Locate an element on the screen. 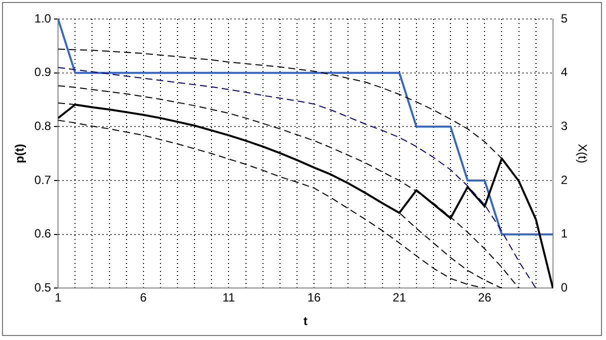 The width and height of the screenshot is (606, 340). y-tick-label: 1.0 is located at coordinates (43, 18).